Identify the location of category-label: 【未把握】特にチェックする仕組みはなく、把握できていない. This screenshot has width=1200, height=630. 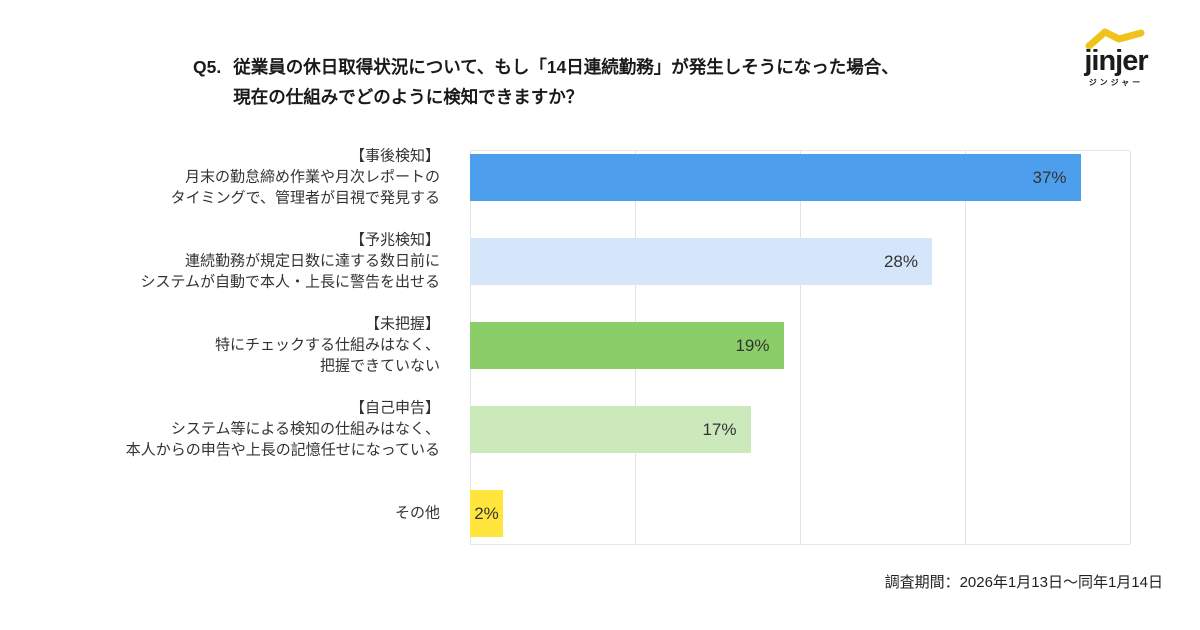
(220, 344).